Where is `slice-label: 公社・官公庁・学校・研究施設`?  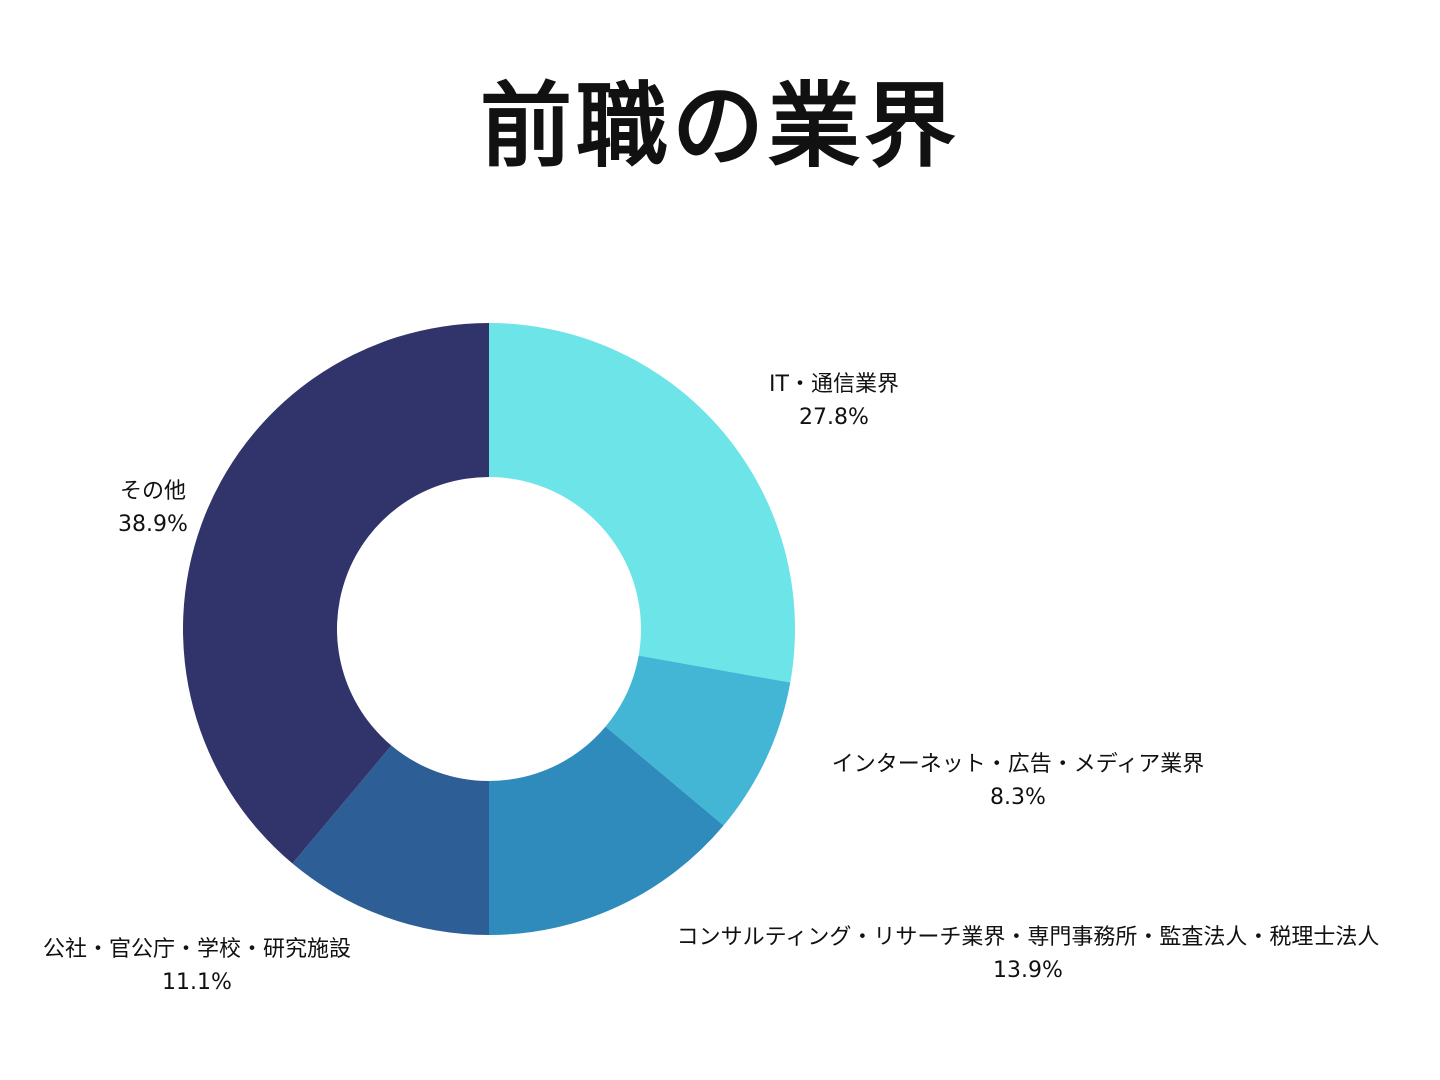
slice-label: 公社・官公庁・学校・研究施設 is located at coordinates (197, 949).